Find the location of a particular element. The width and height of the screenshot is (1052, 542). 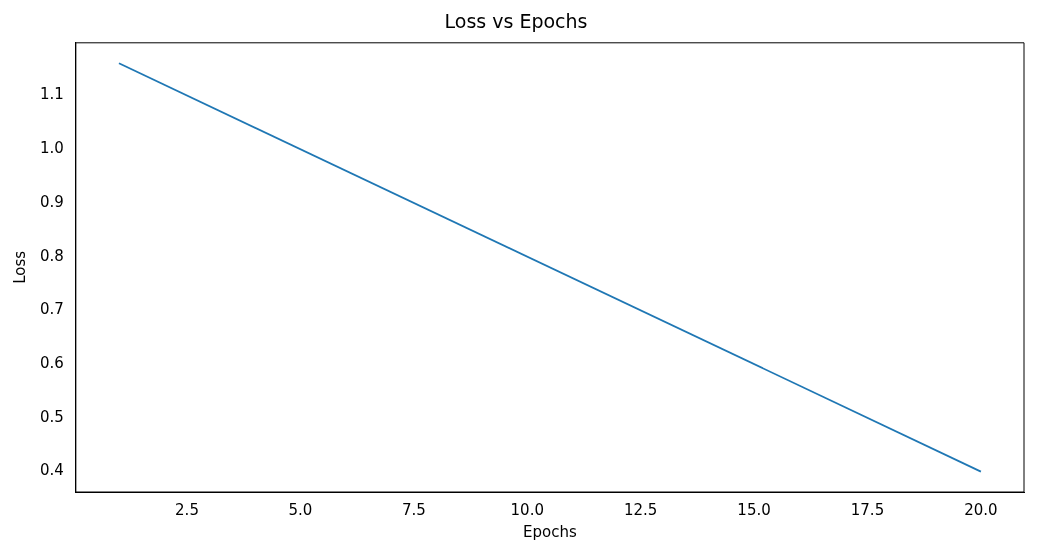

x-tick-label: 2.5 is located at coordinates (187, 509).